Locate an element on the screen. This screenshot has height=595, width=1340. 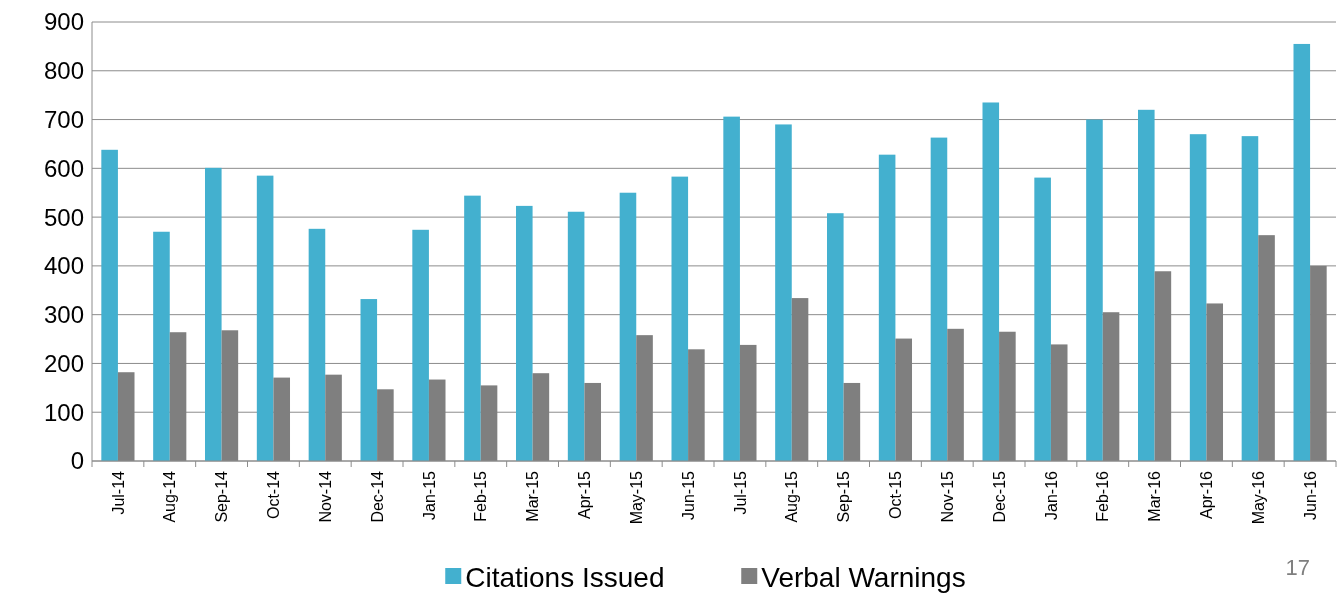
x-tick-label: Aug-15 is located at coordinates (792, 496).